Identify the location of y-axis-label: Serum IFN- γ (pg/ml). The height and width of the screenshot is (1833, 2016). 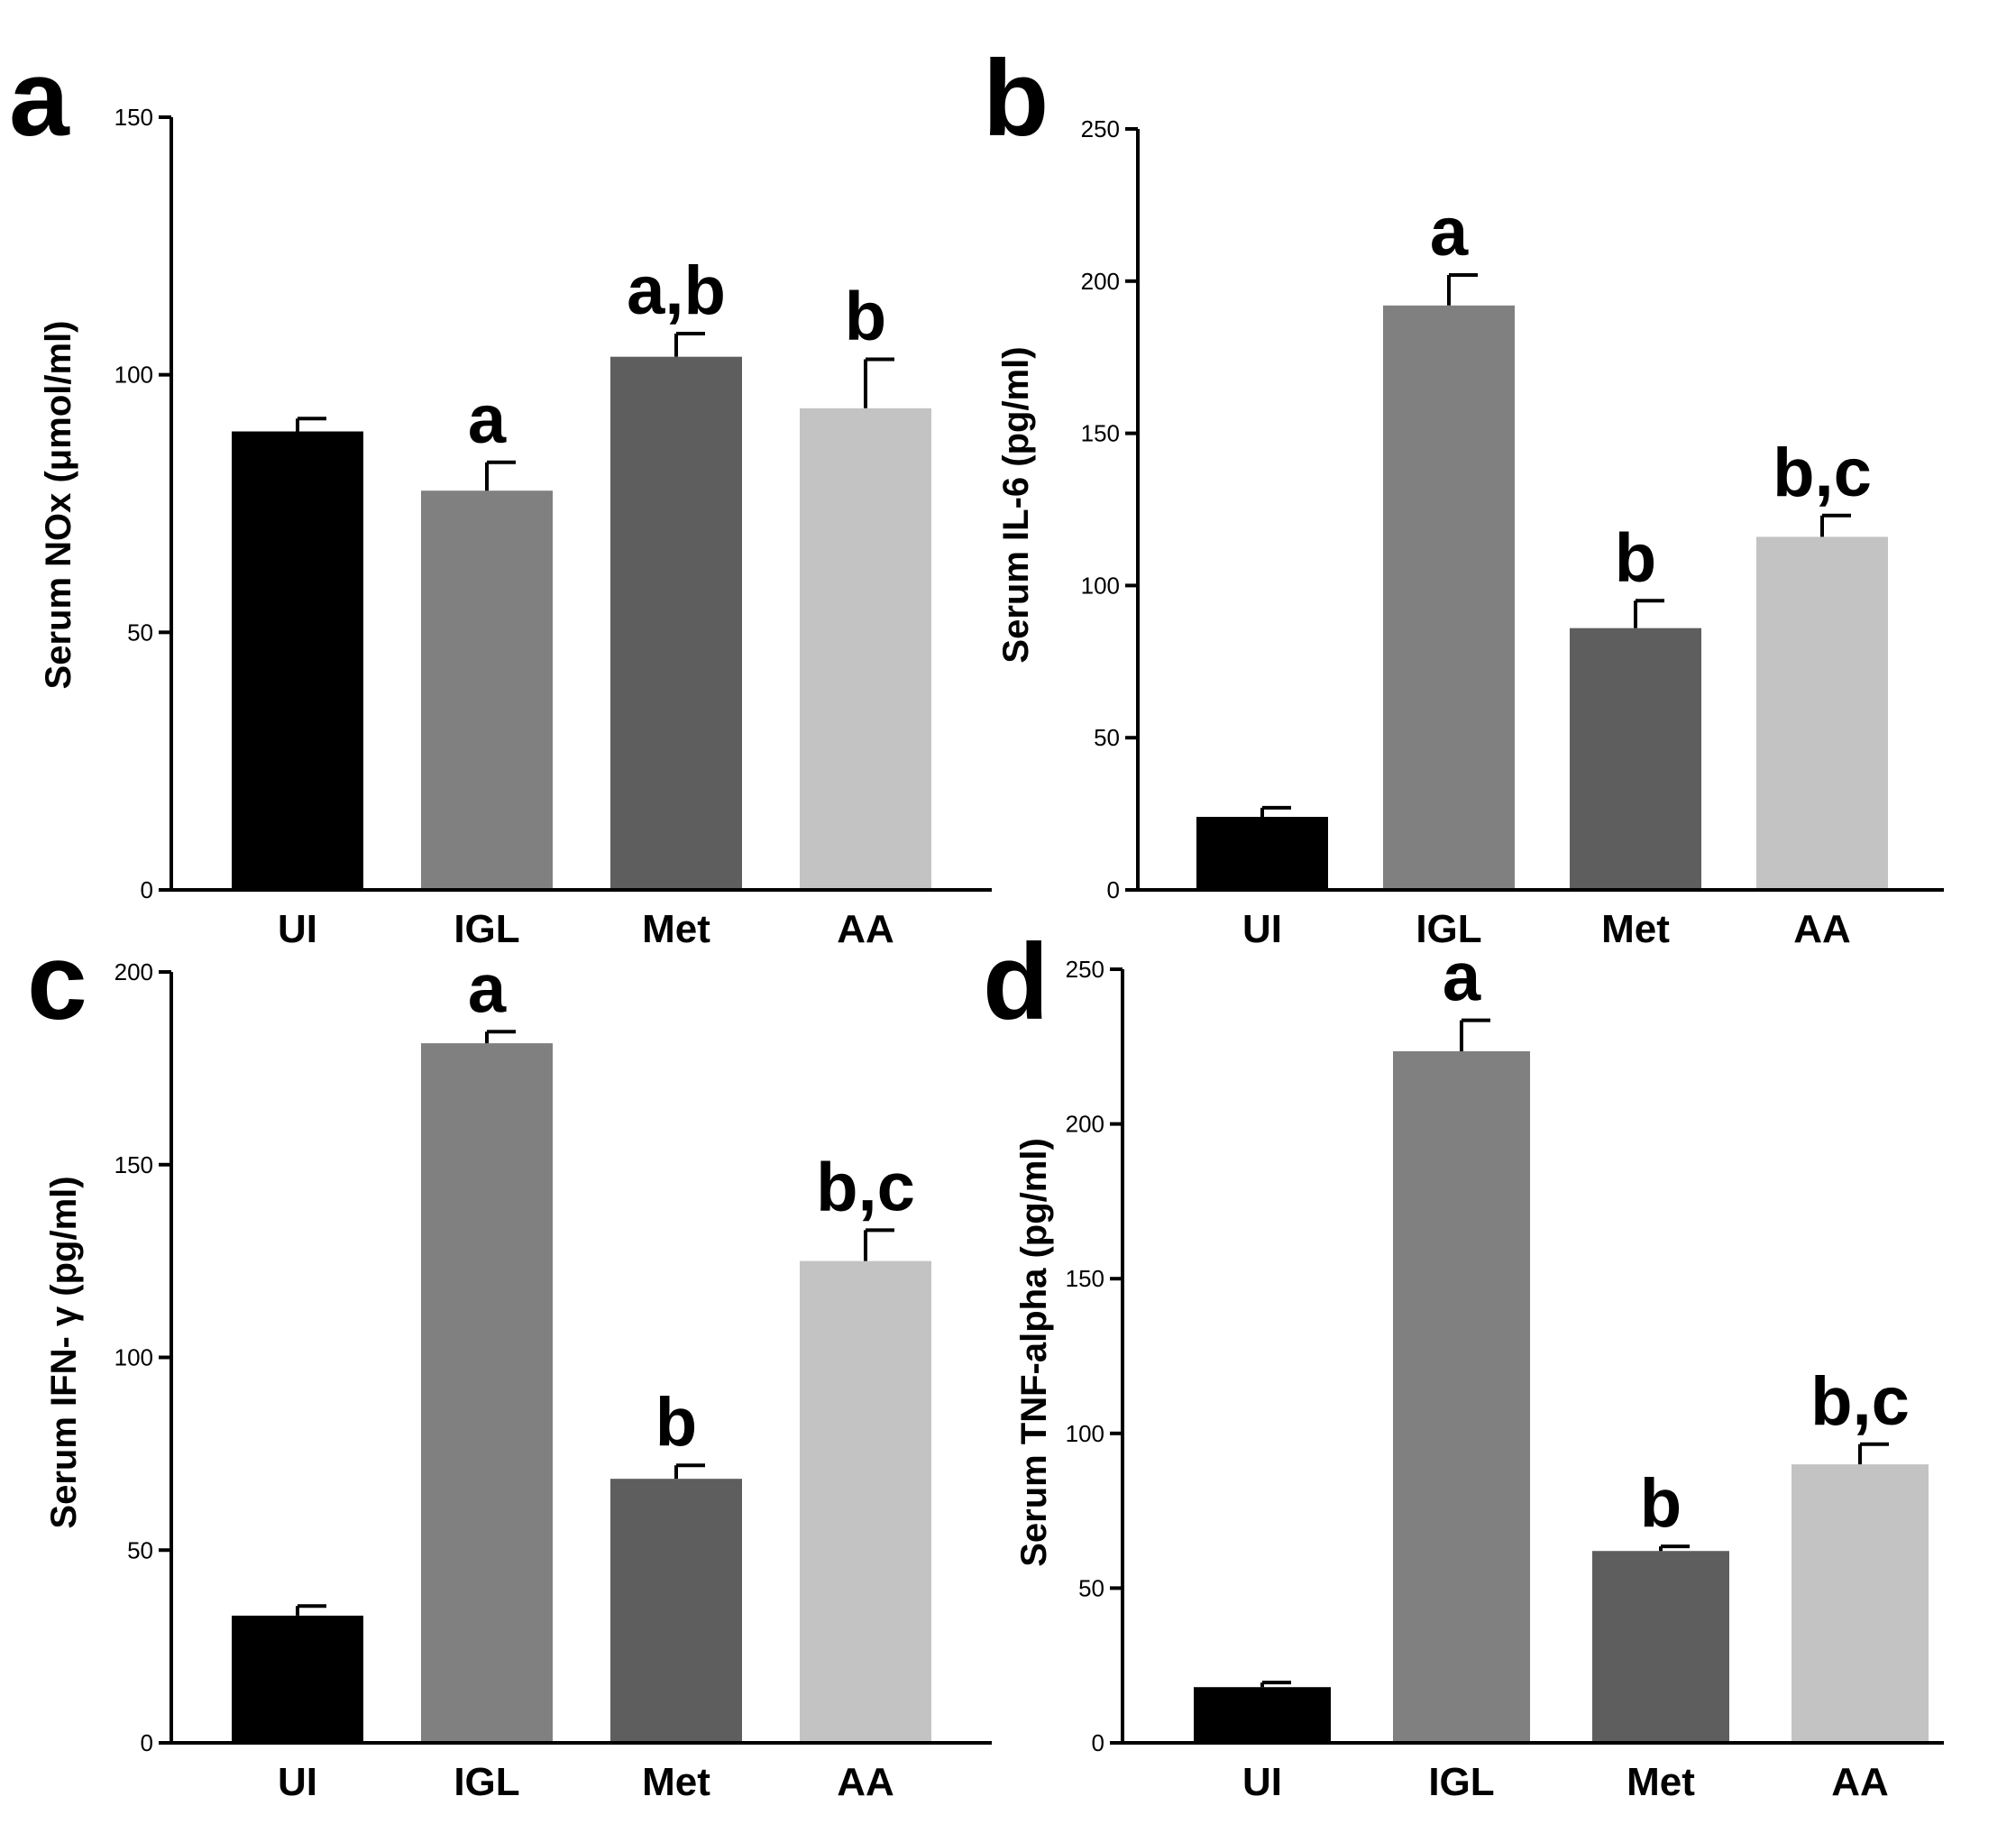
(64, 1352).